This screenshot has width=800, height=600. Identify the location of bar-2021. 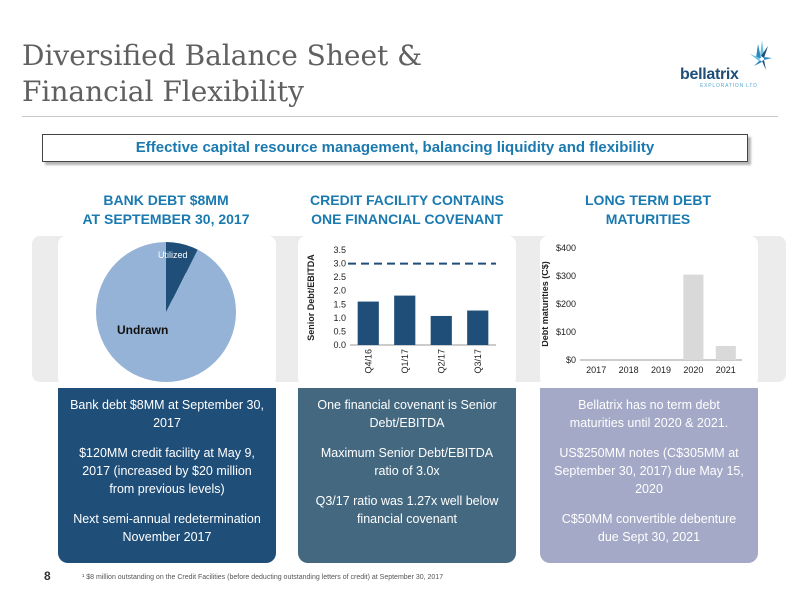
(725, 353).